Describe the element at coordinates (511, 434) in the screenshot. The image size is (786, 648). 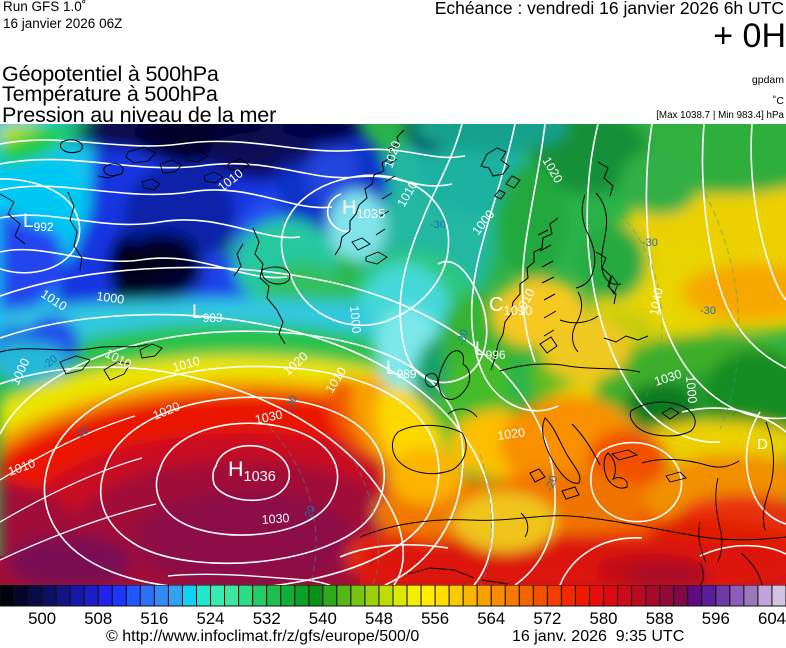
I see `svg-text: 1020` at that location.